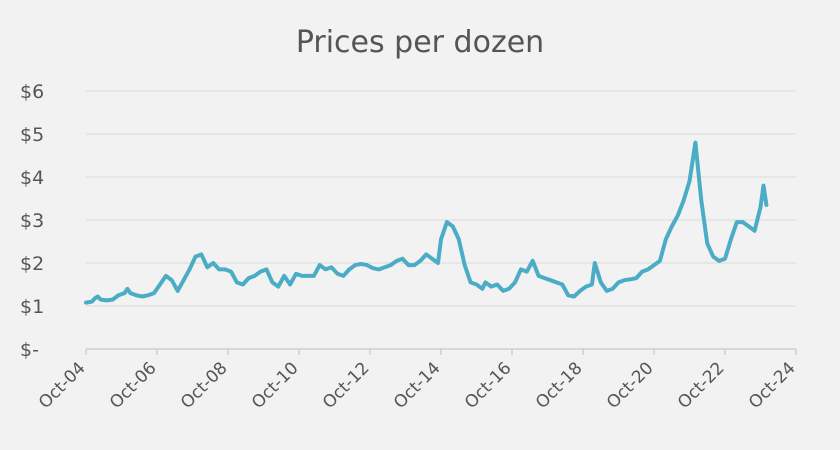 The height and width of the screenshot is (450, 840). Describe the element at coordinates (346, 385) in the screenshot. I see `x-tick-label: Oct-12` at that location.